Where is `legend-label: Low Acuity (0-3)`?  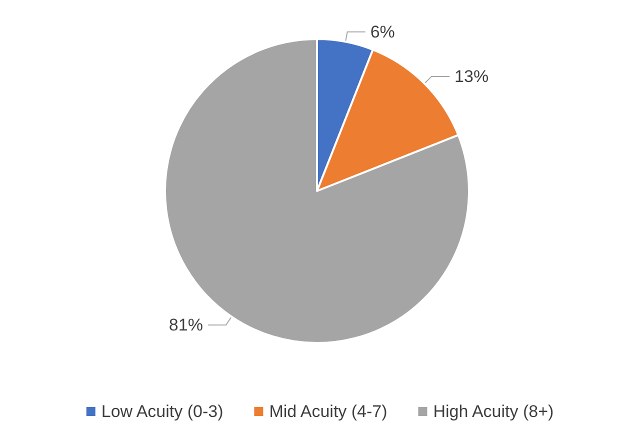 legend-label: Low Acuity (0-3) is located at coordinates (162, 411).